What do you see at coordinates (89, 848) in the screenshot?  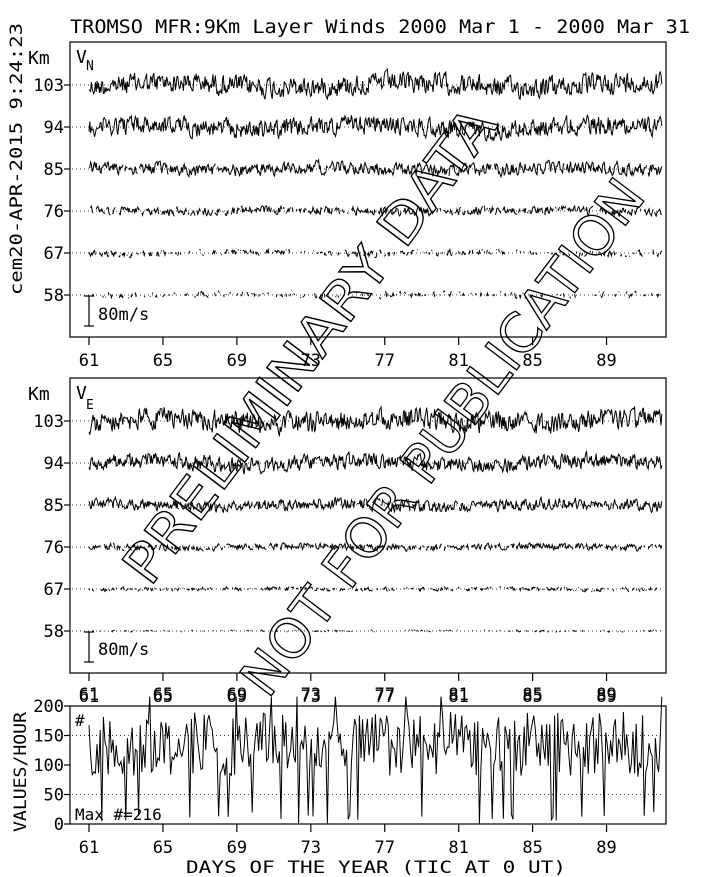 I see `p3-tick-label: 61` at bounding box center [89, 848].